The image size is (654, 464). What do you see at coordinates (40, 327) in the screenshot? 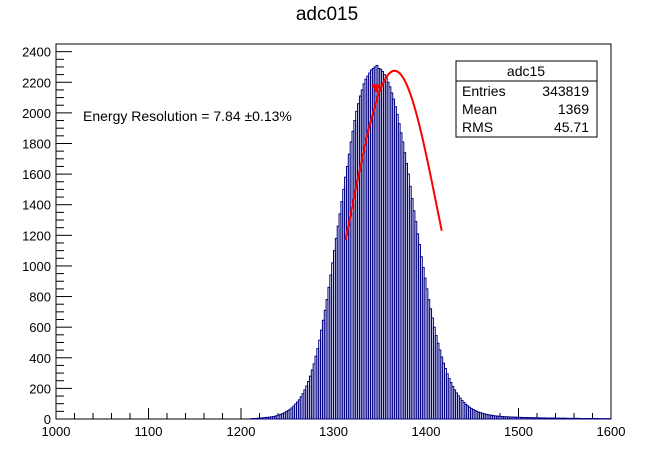
I see `y-tick-label: 600` at bounding box center [40, 327].